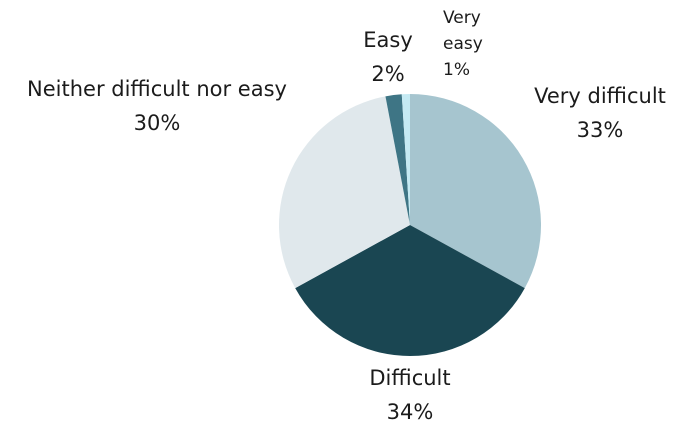  What do you see at coordinates (409, 391) in the screenshot?
I see `slice-label: Difficult 34%` at bounding box center [409, 391].